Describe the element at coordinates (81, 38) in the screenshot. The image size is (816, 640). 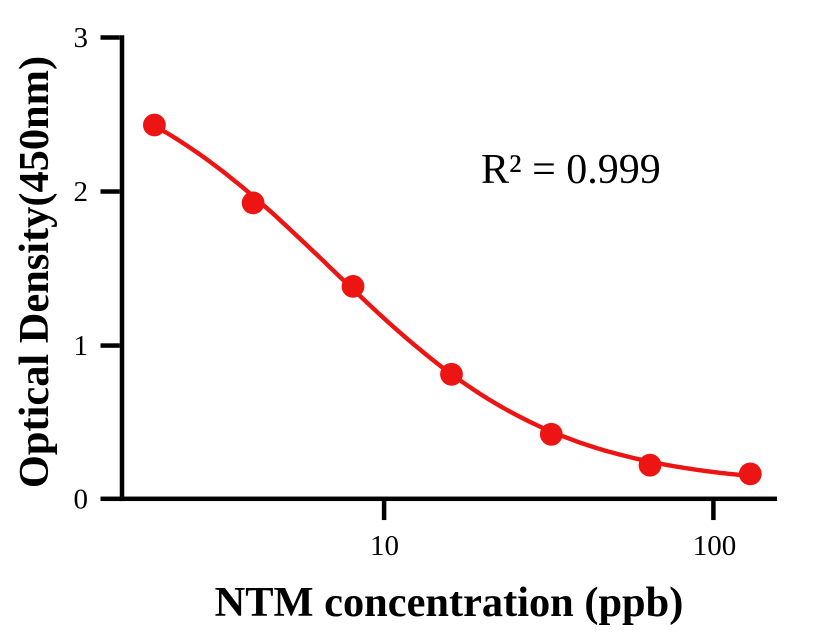
I see `svg-text: 3` at that location.